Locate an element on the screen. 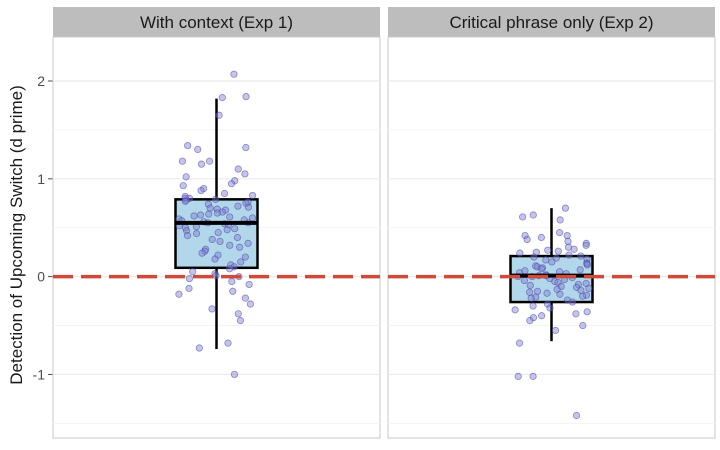 This screenshot has height=450, width=720. facet-strip is located at coordinates (551, 22).